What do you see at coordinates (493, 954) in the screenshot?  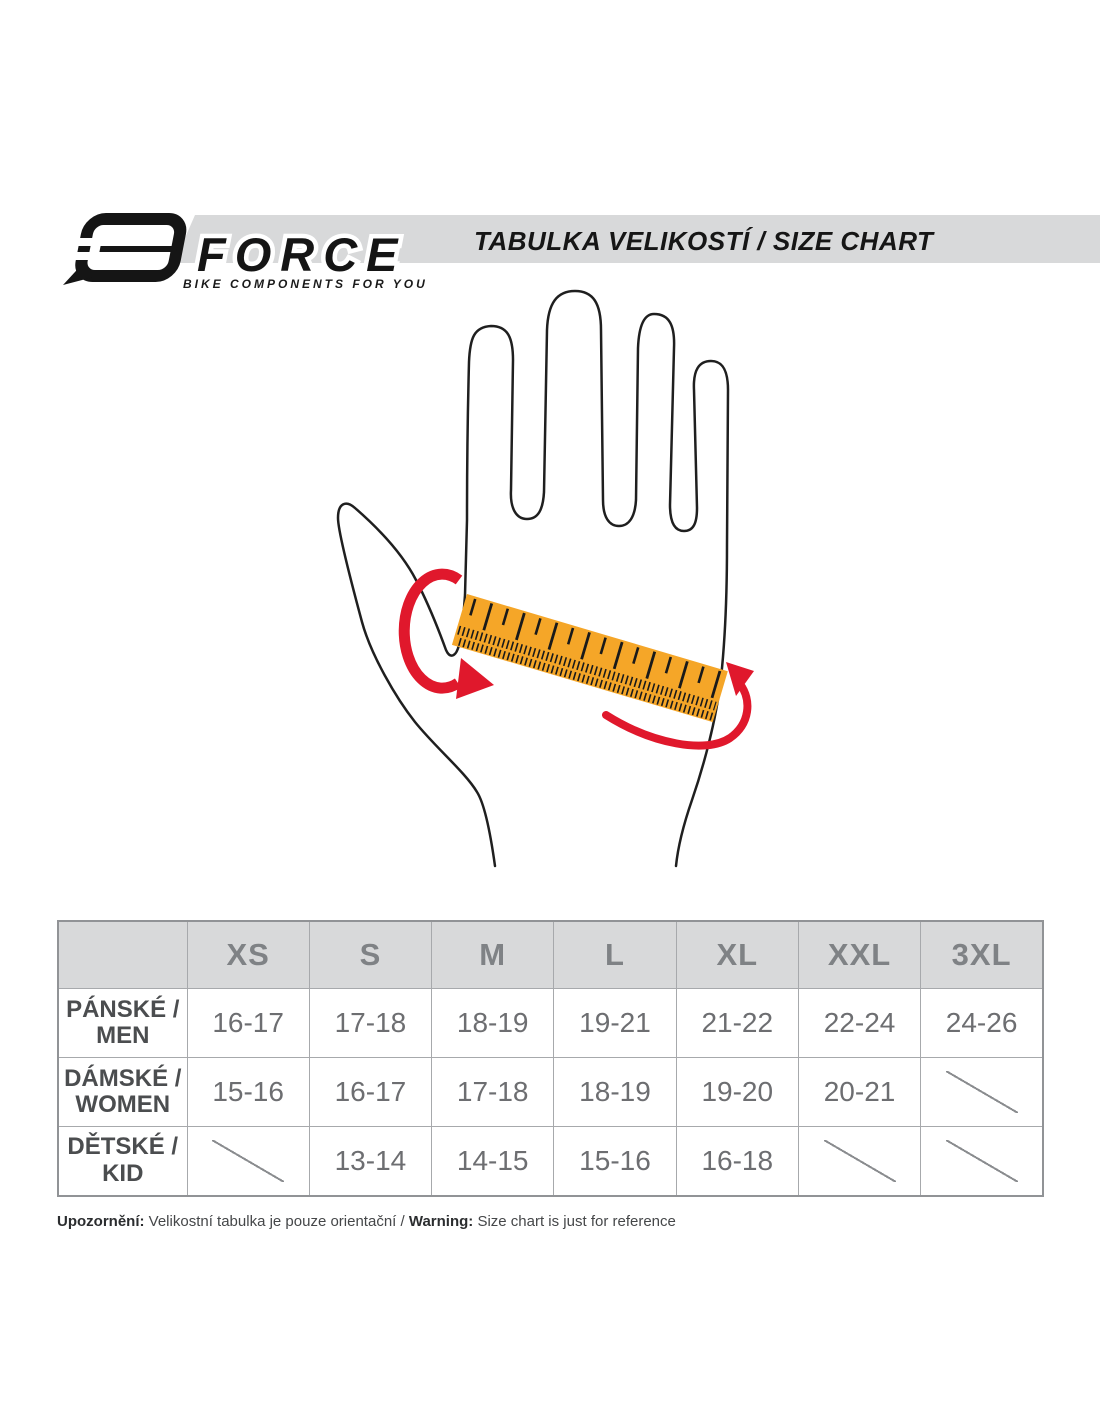 I see `col-header-m: M` at bounding box center [493, 954].